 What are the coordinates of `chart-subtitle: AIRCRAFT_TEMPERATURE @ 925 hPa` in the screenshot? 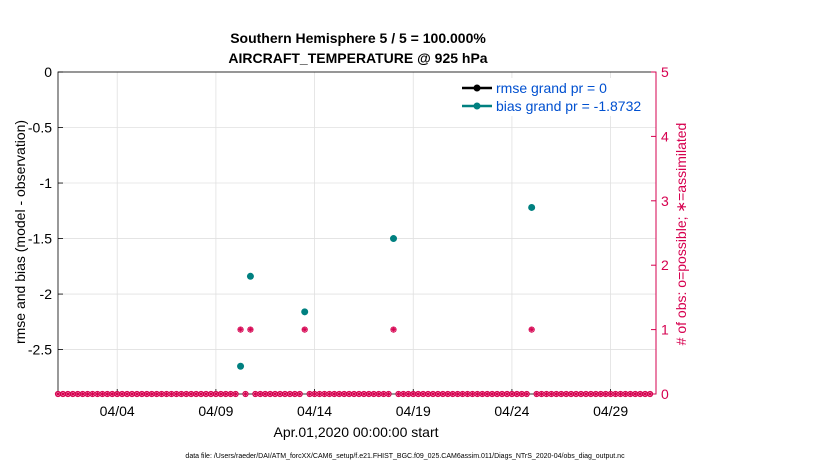 It's located at (357, 58).